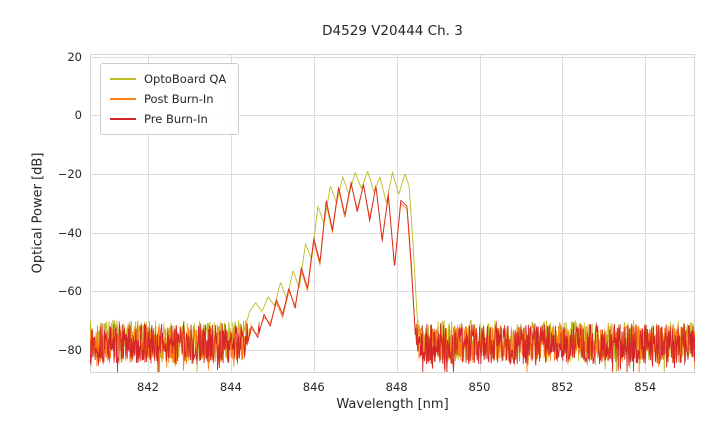 Image resolution: width=720 pixels, height=432 pixels. I want to click on y-tick-label: −20, so click(69, 173).